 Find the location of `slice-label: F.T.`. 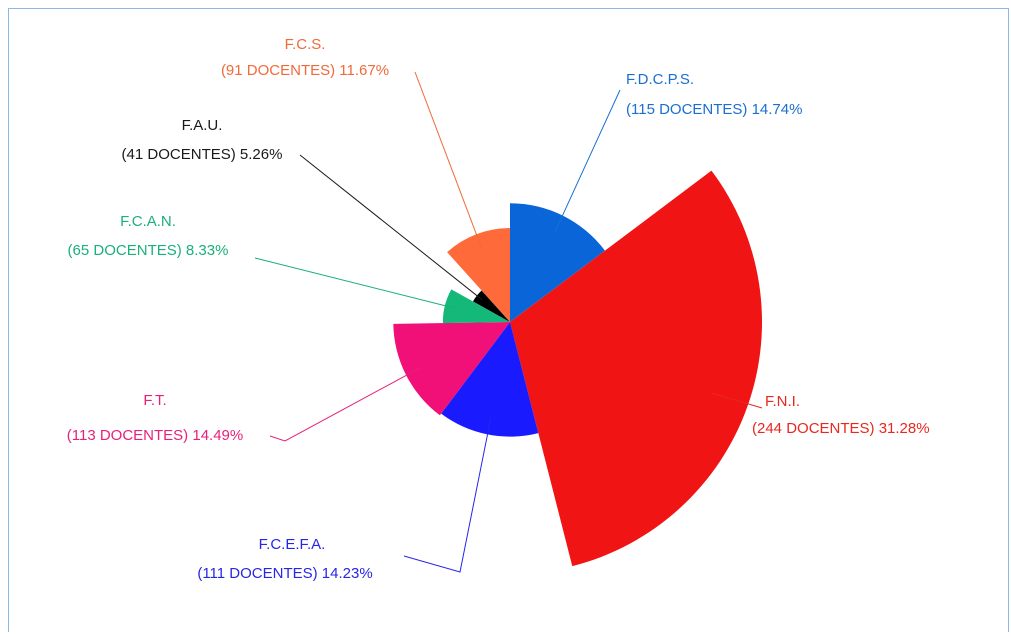

slice-label: F.T. is located at coordinates (154, 400).